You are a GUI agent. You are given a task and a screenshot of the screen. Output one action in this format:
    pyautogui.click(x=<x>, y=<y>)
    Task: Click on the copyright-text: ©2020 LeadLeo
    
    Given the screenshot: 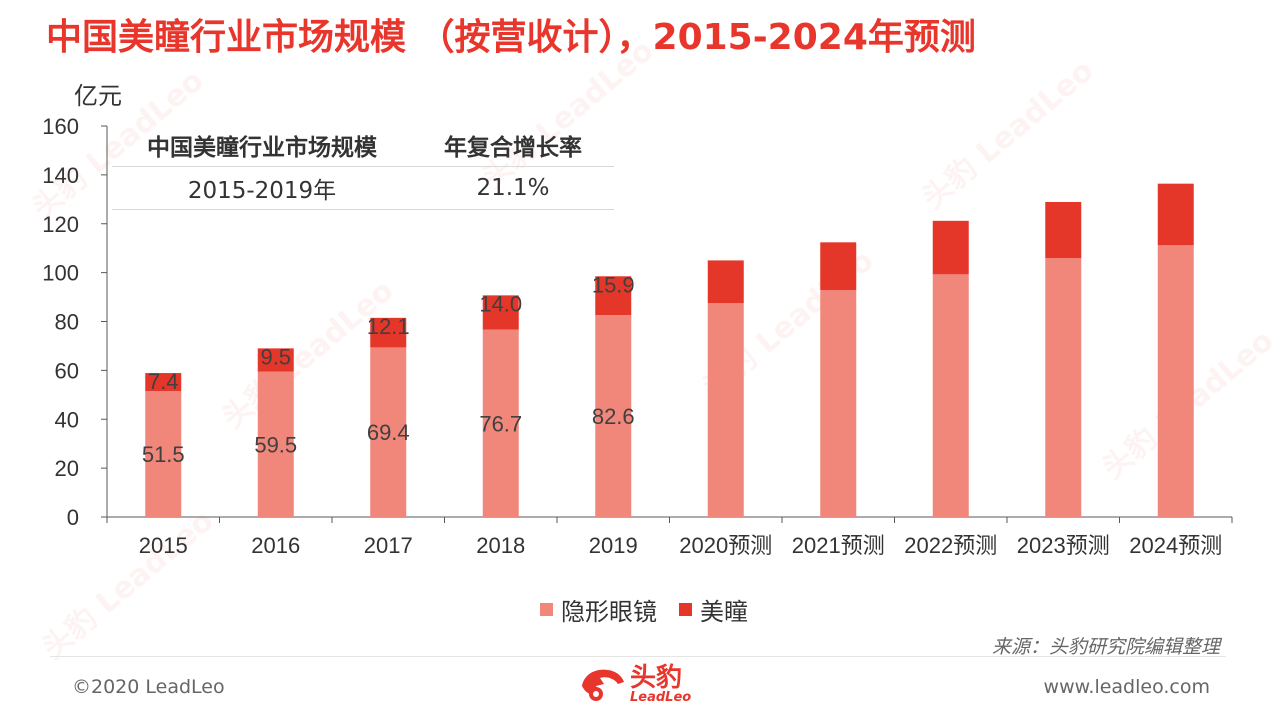 What is the action you would take?
    pyautogui.click(x=148, y=687)
    